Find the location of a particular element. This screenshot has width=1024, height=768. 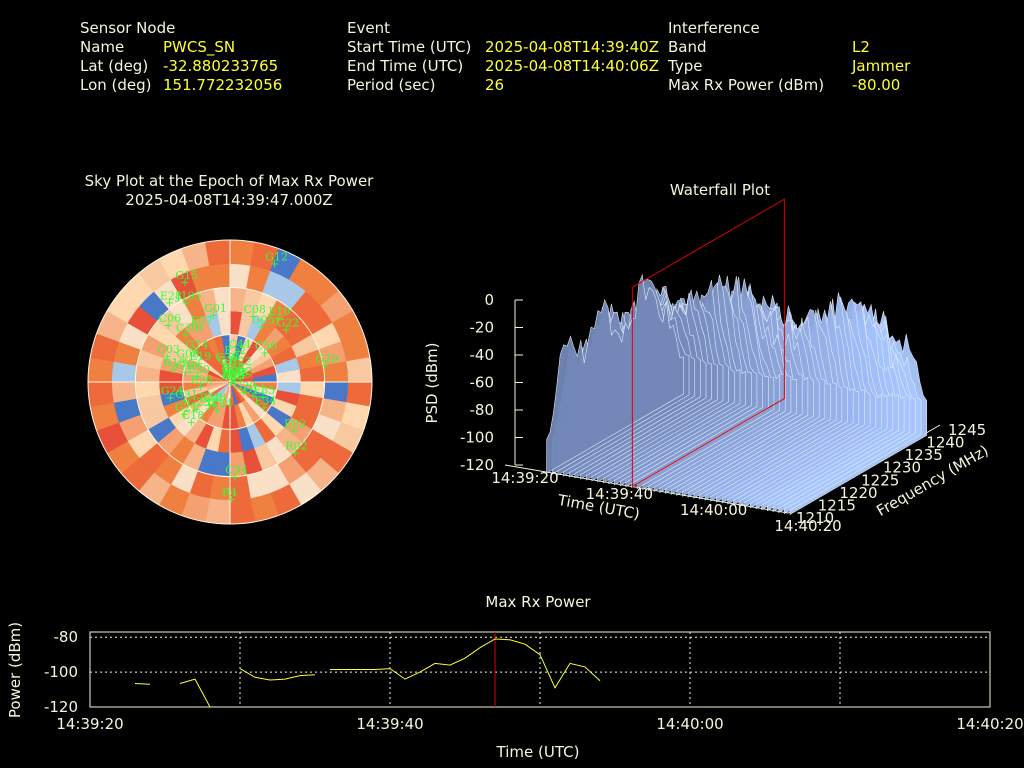

skyplot-satellite-label: G28 is located at coordinates (227, 357).